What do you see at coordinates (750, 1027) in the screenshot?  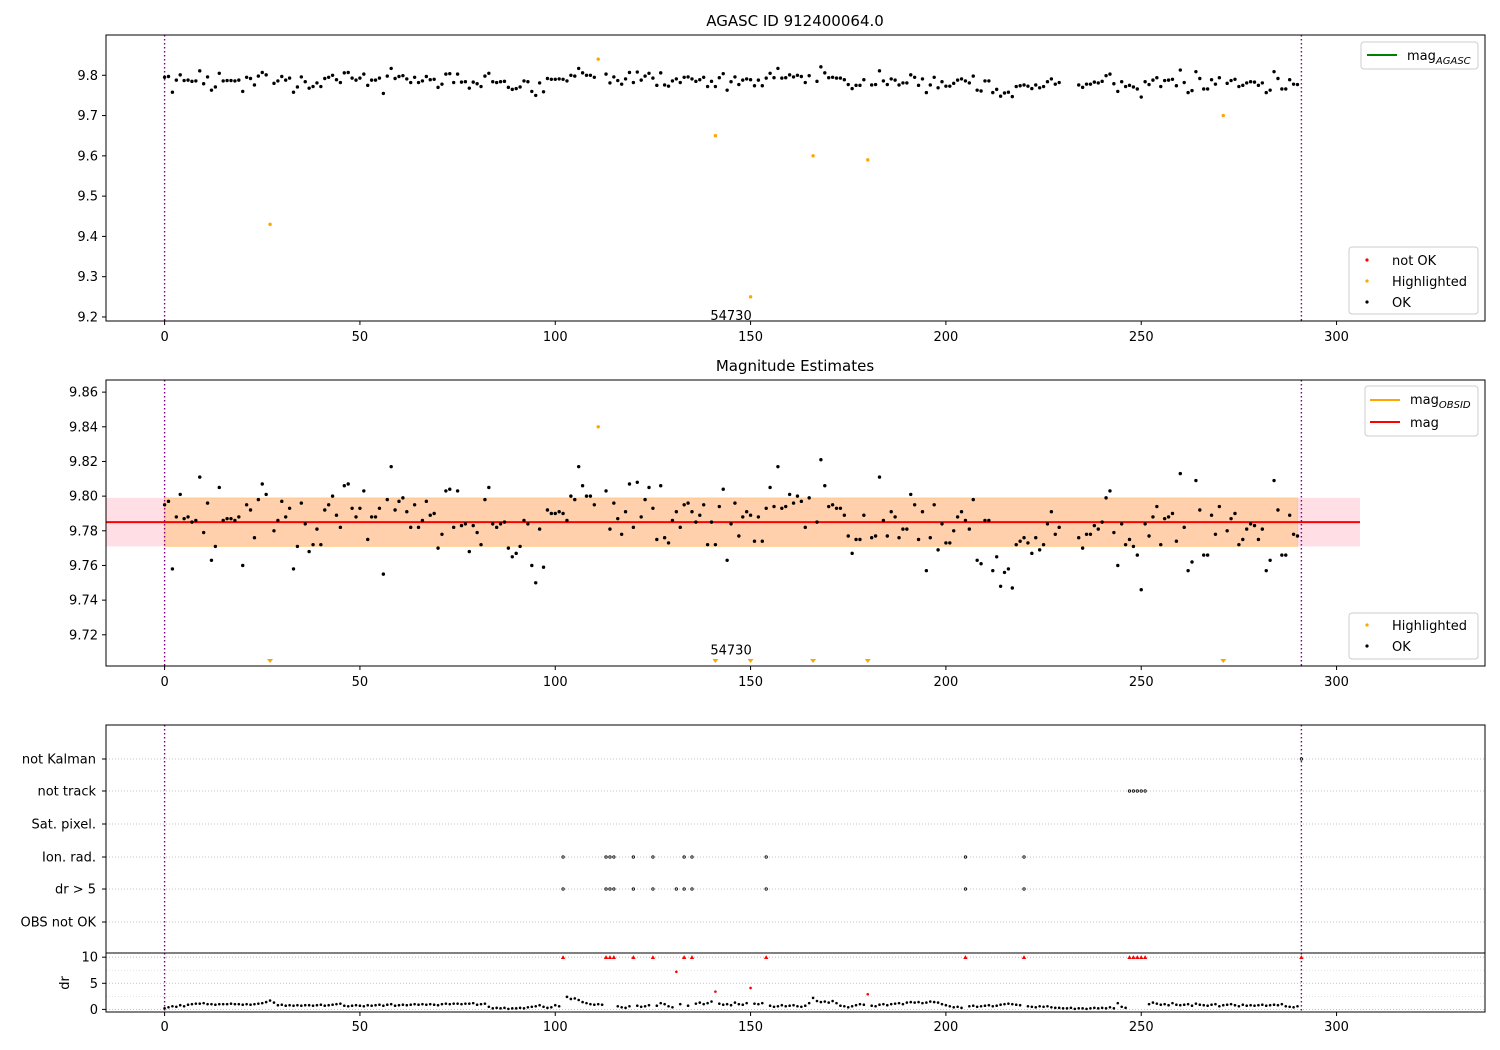 I see `dr-xtick-label: 150` at bounding box center [750, 1027].